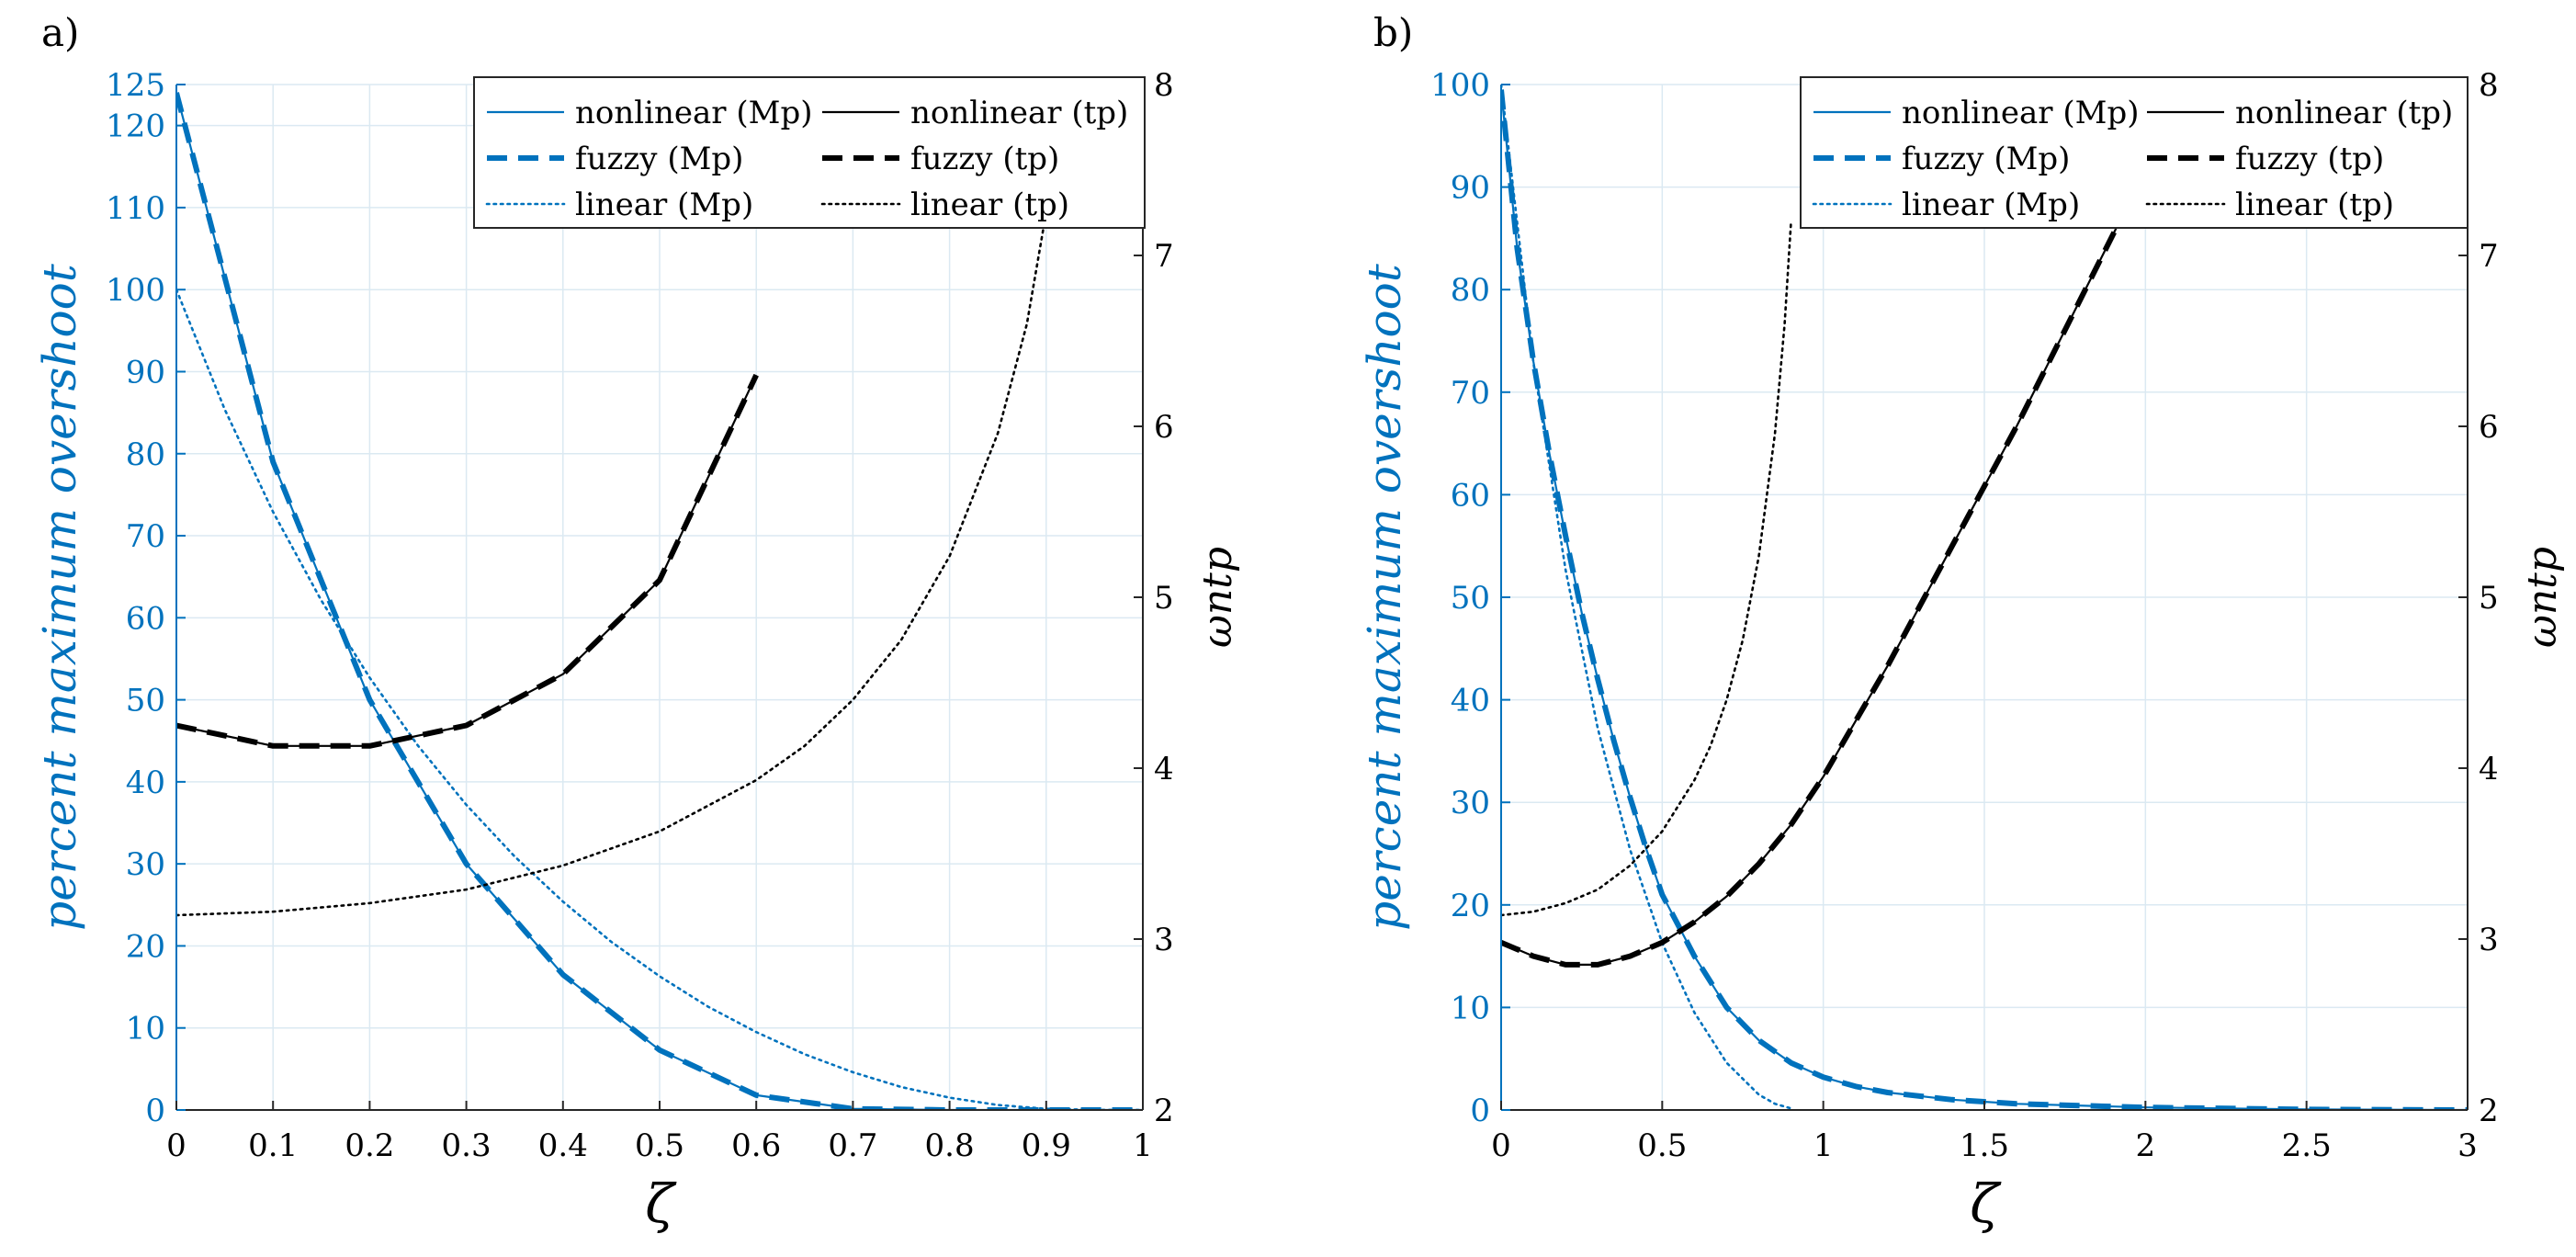  What do you see at coordinates (466, 1145) in the screenshot?
I see `x-tick-label: 0.3` at bounding box center [466, 1145].